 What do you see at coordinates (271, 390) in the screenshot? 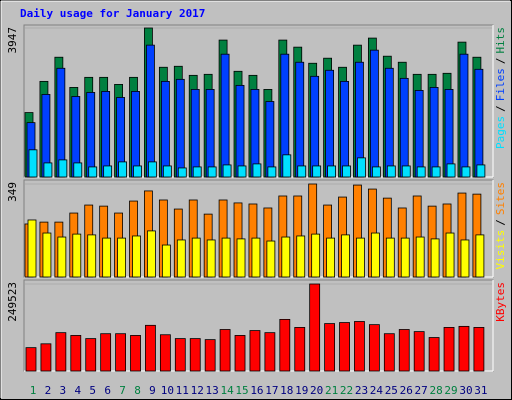
I see `x-tick-label: 17` at bounding box center [271, 390].